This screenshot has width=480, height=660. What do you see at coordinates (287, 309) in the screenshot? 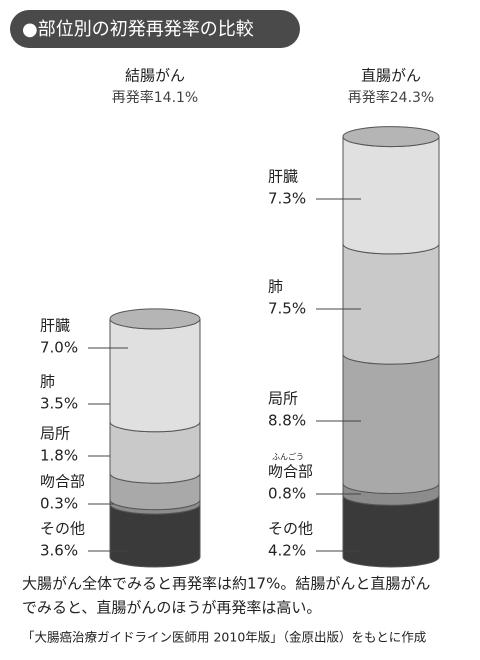
I see `segment-value: 7.5%` at bounding box center [287, 309].